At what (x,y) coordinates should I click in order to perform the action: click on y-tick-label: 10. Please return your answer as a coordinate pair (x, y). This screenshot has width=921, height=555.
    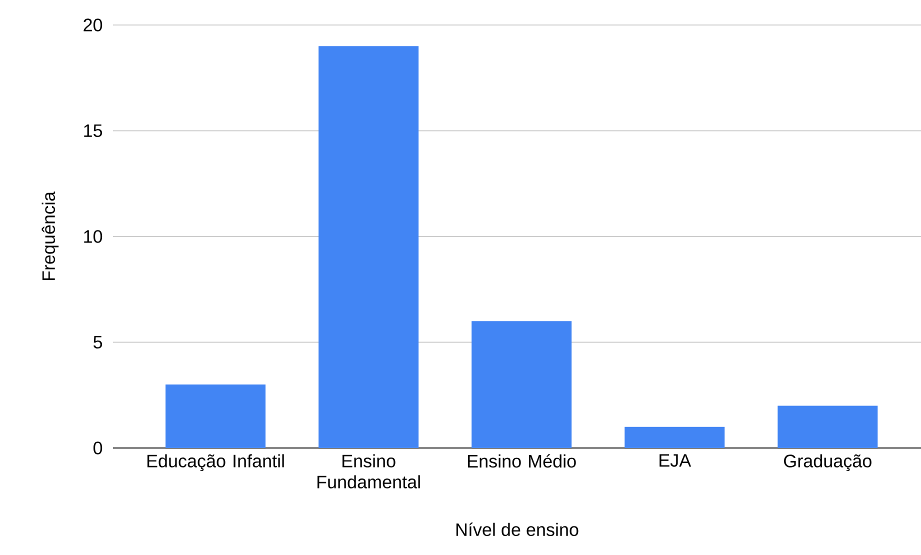
    Looking at the image, I should click on (93, 236).